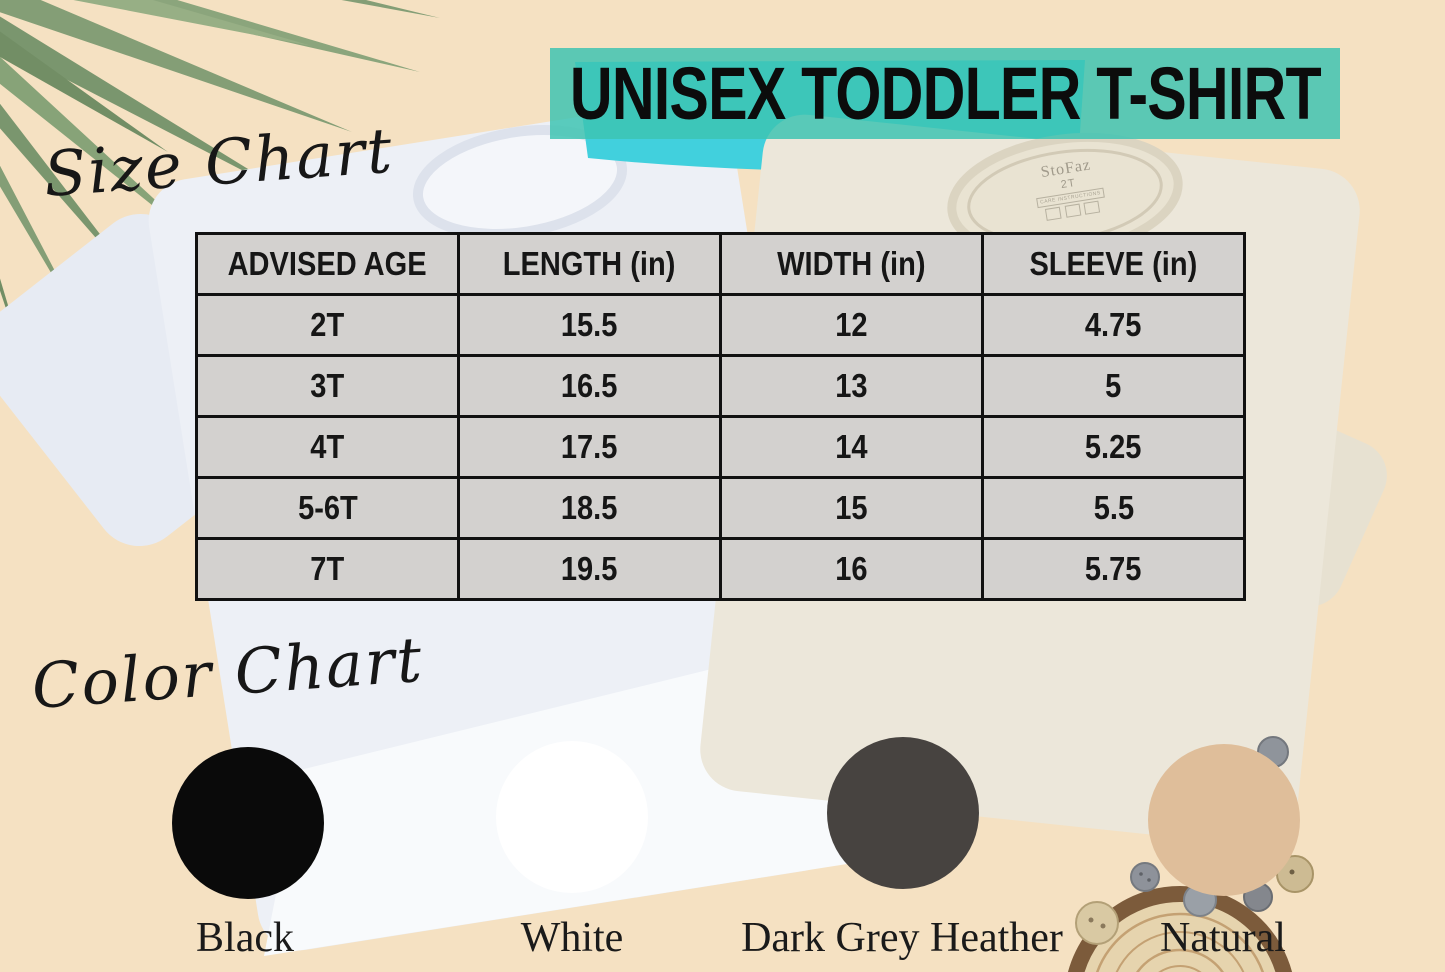 The height and width of the screenshot is (972, 1445). I want to click on column-sleeve: SLEEVE (in), so click(1113, 264).